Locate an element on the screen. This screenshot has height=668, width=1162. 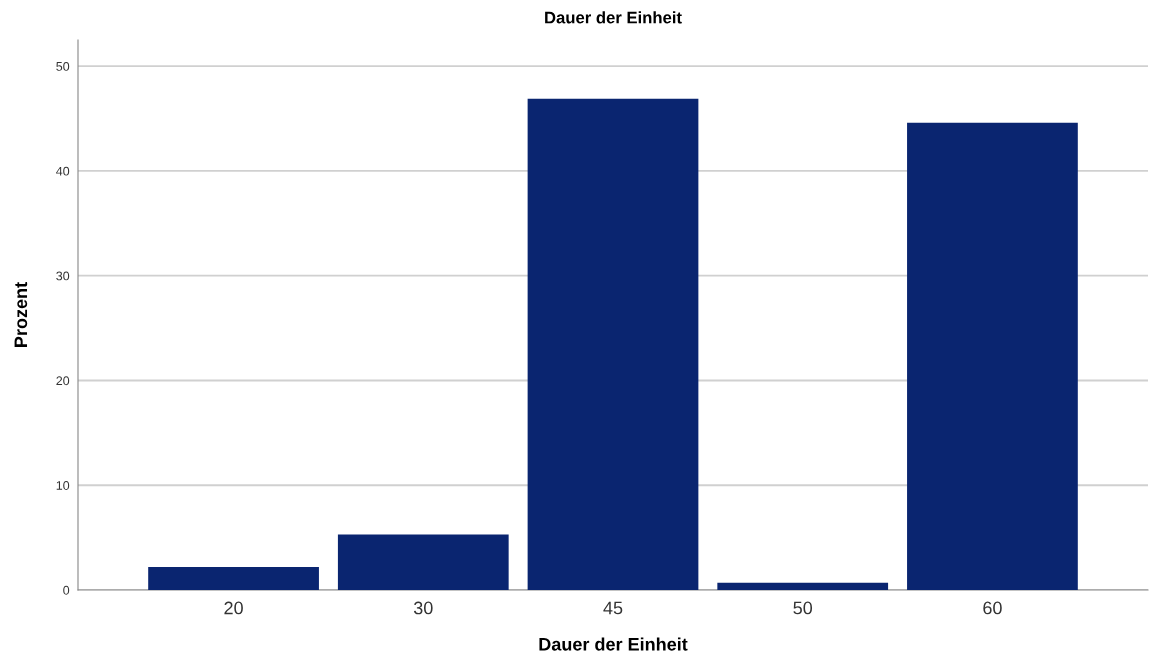
y-tick-label: 20 is located at coordinates (63, 381).